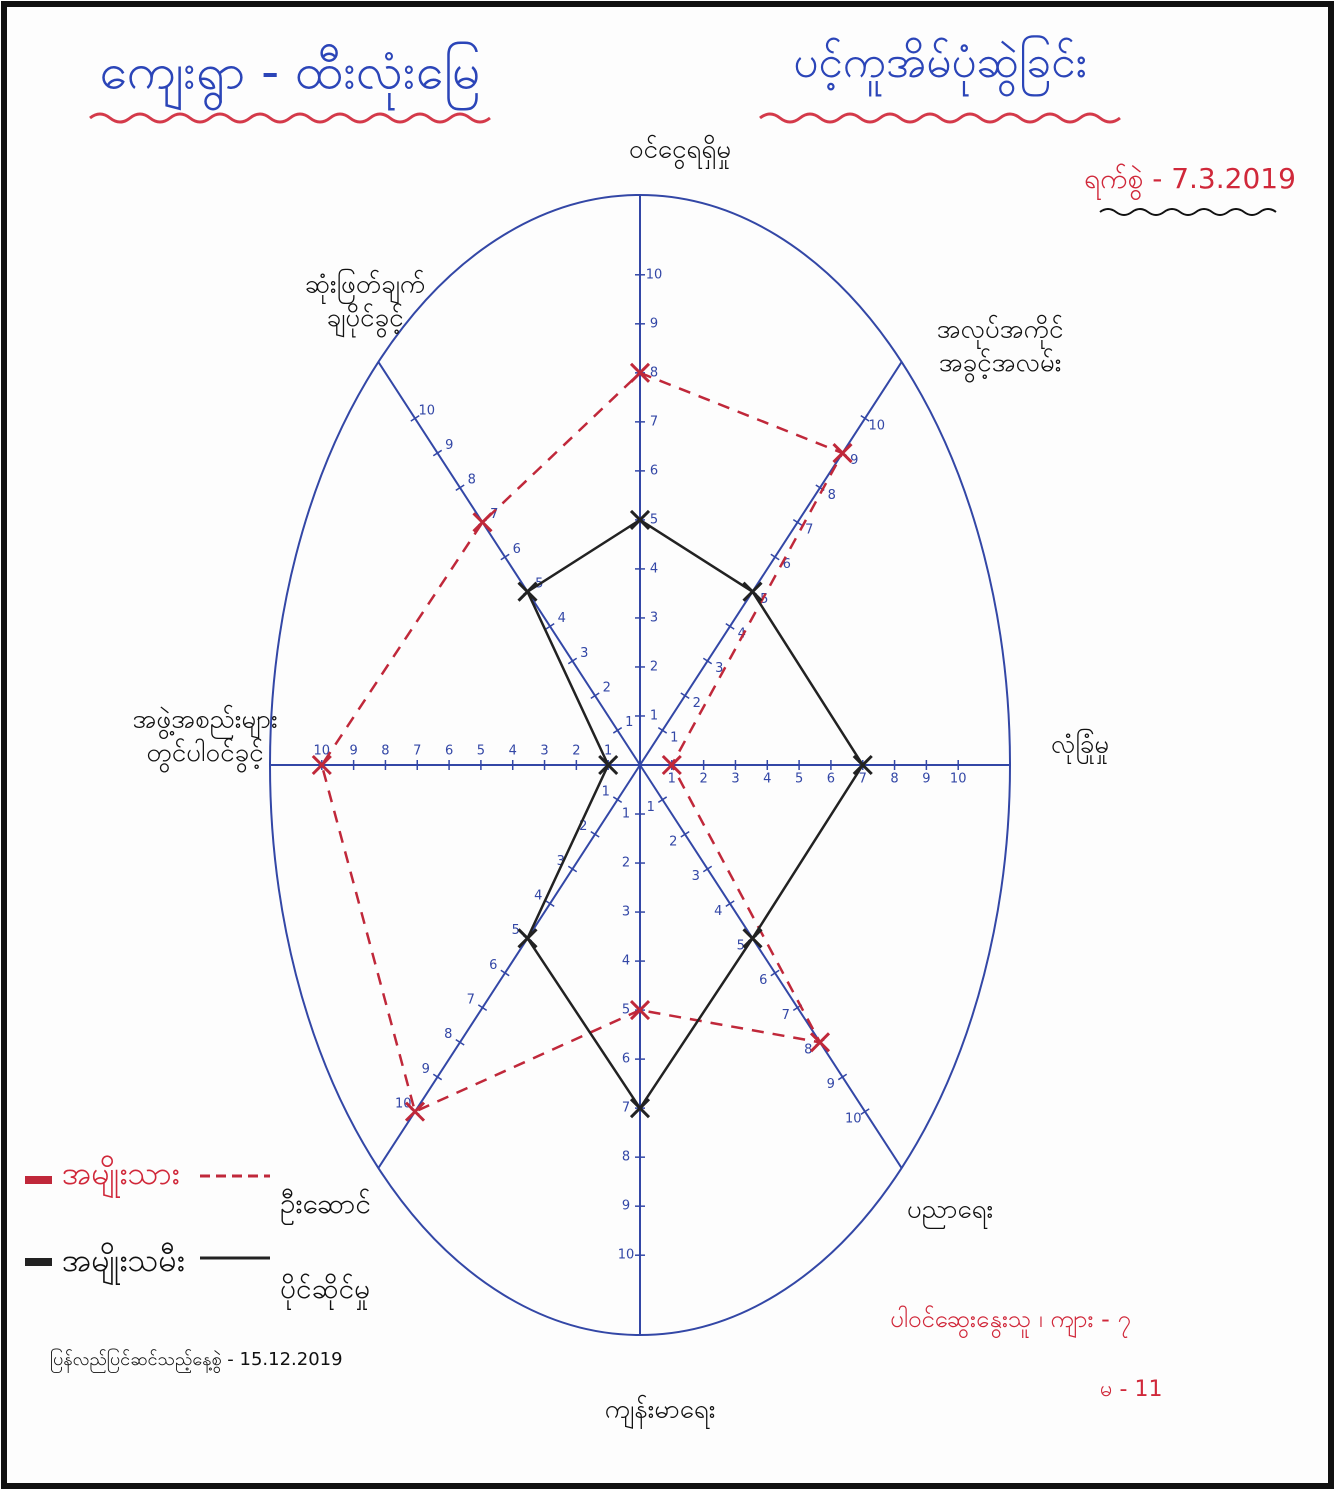  What do you see at coordinates (204, 738) in the screenshot?
I see `axis-label: အဖွဲ့အစည်းများတွင်ပါဝင်ခွင့်` at bounding box center [204, 738].